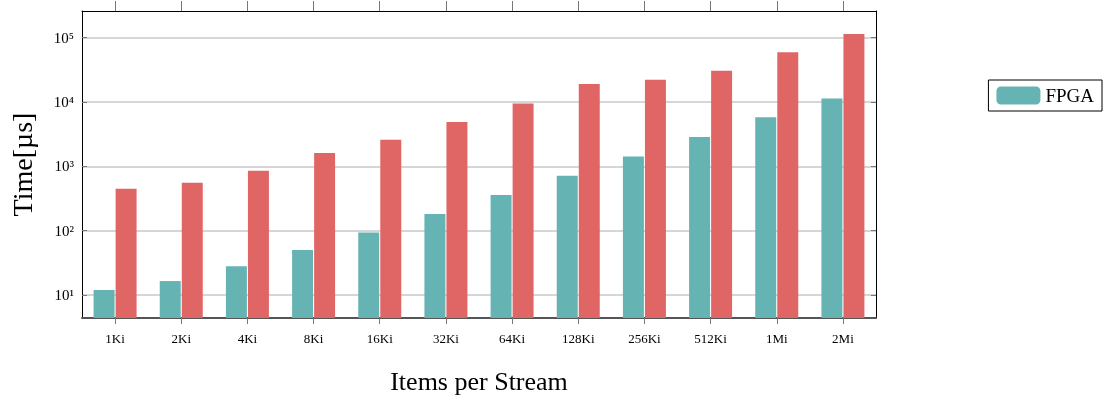 The image size is (1114, 404). What do you see at coordinates (711, 338) in the screenshot?
I see `x-tick-label: 512Ki` at bounding box center [711, 338].